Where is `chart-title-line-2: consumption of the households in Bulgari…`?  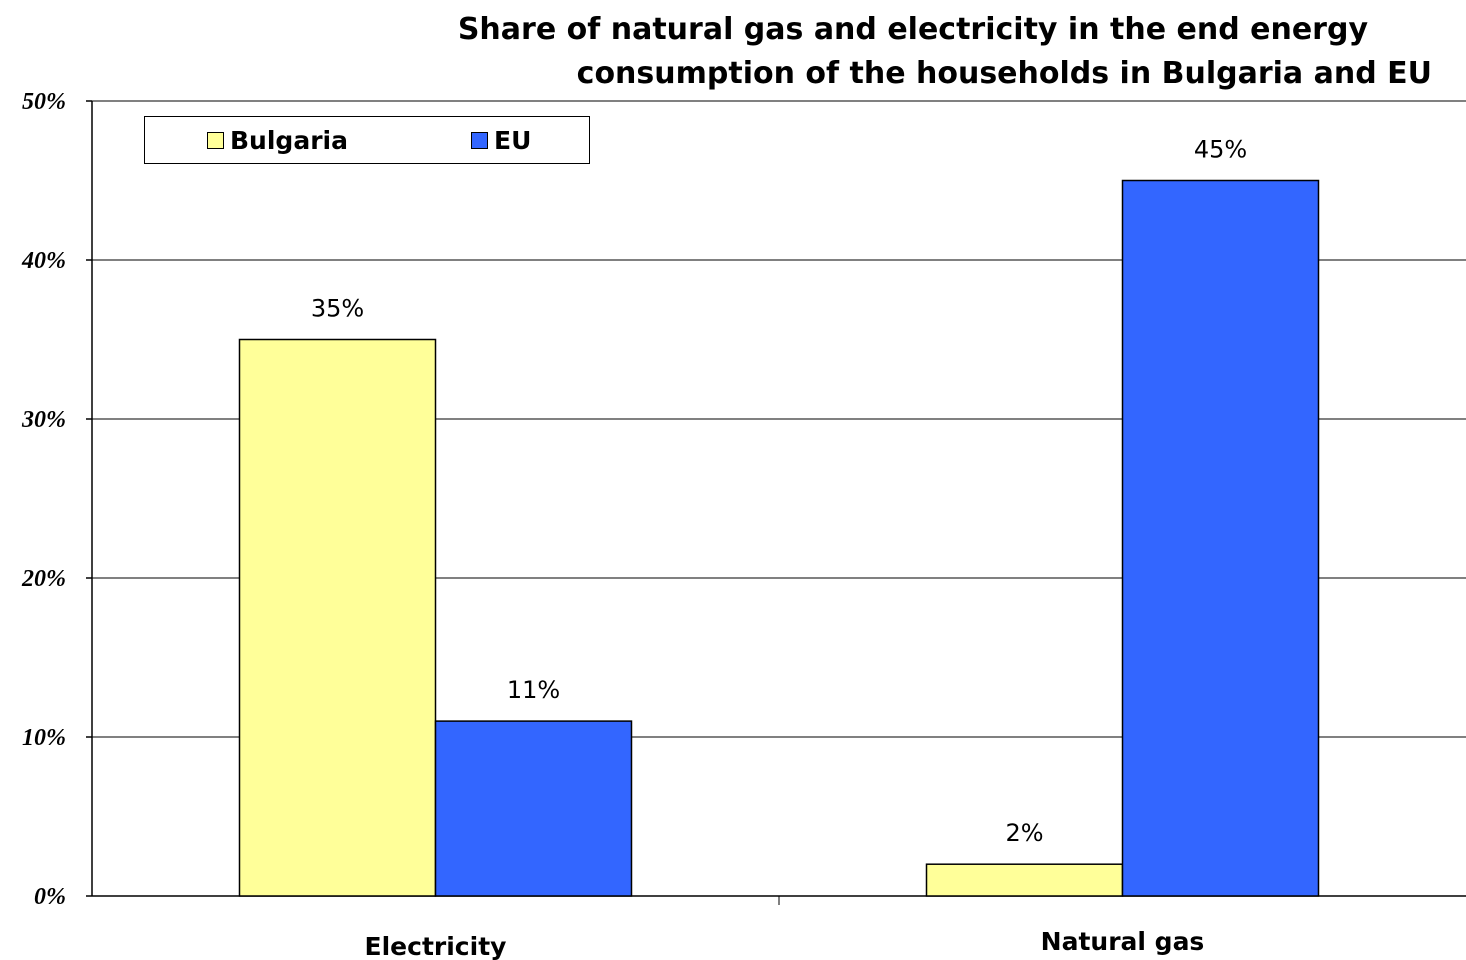 chart-title-line-2: consumption of the households in Bulgari… is located at coordinates (1004, 73).